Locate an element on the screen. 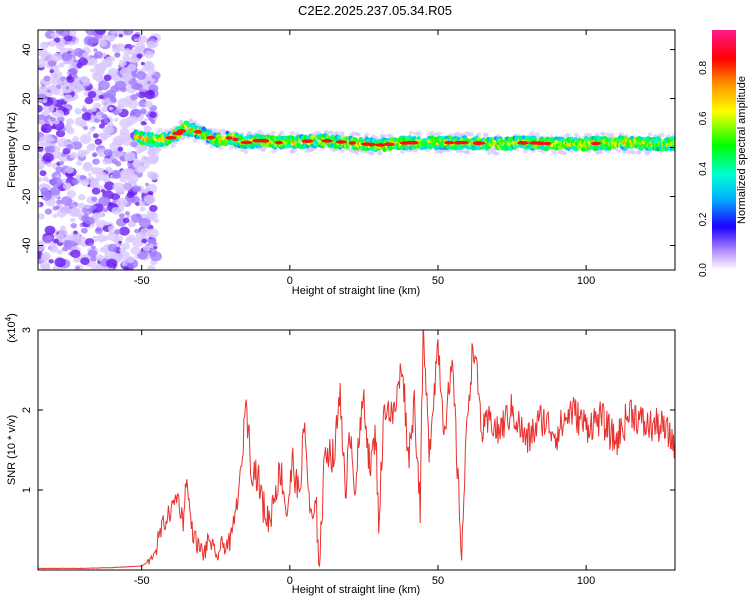 The width and height of the screenshot is (750, 600). snr-x-tick-label: 0 is located at coordinates (290, 581).